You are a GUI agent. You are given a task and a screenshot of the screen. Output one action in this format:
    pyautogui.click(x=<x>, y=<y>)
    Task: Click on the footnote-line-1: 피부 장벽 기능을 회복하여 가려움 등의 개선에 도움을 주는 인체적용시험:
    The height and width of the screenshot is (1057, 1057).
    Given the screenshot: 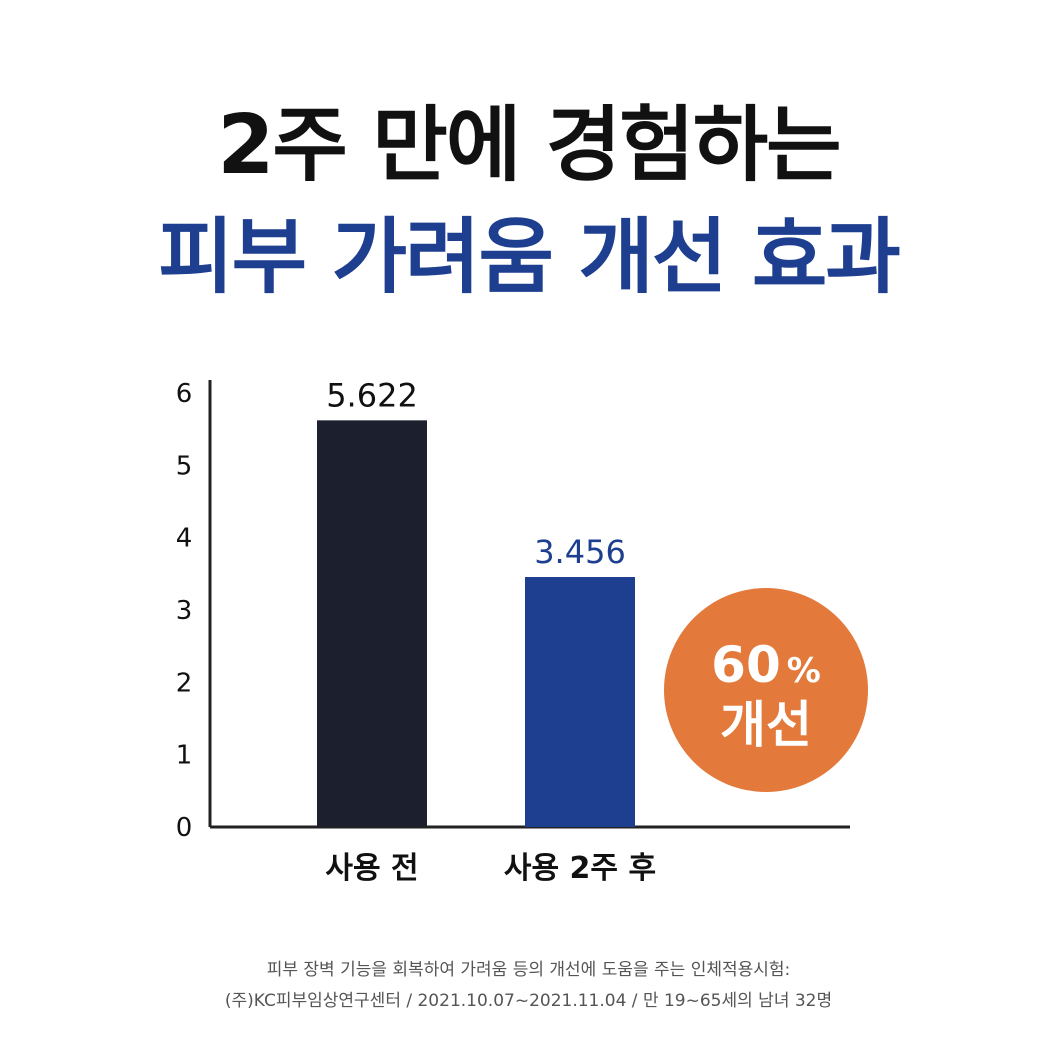 What is the action you would take?
    pyautogui.click(x=528, y=970)
    